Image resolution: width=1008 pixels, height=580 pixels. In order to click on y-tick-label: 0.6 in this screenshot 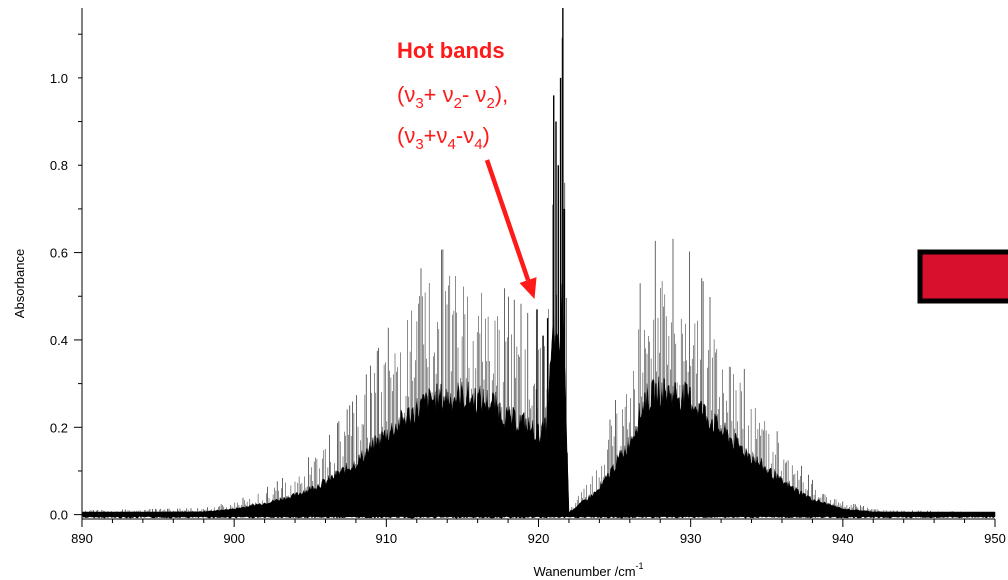, I will do `click(59, 253)`.